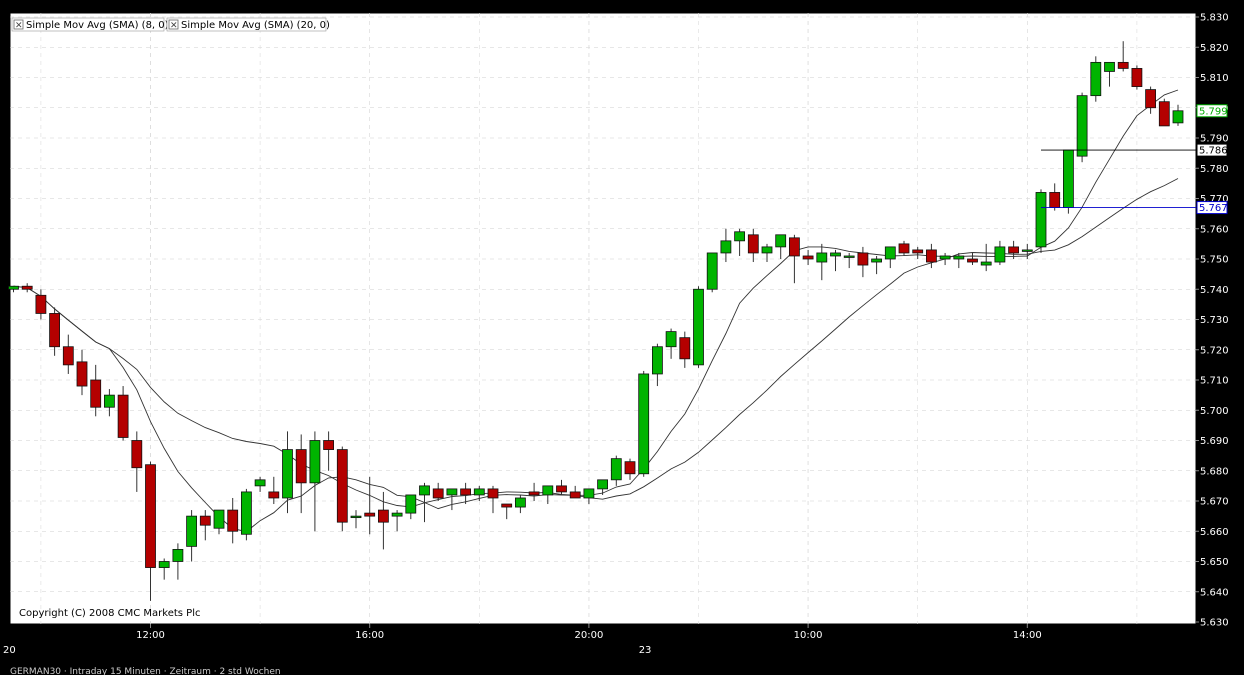 The width and height of the screenshot is (1244, 675). What do you see at coordinates (1214, 411) in the screenshot?
I see `y-tick-label: 5.700` at bounding box center [1214, 411].